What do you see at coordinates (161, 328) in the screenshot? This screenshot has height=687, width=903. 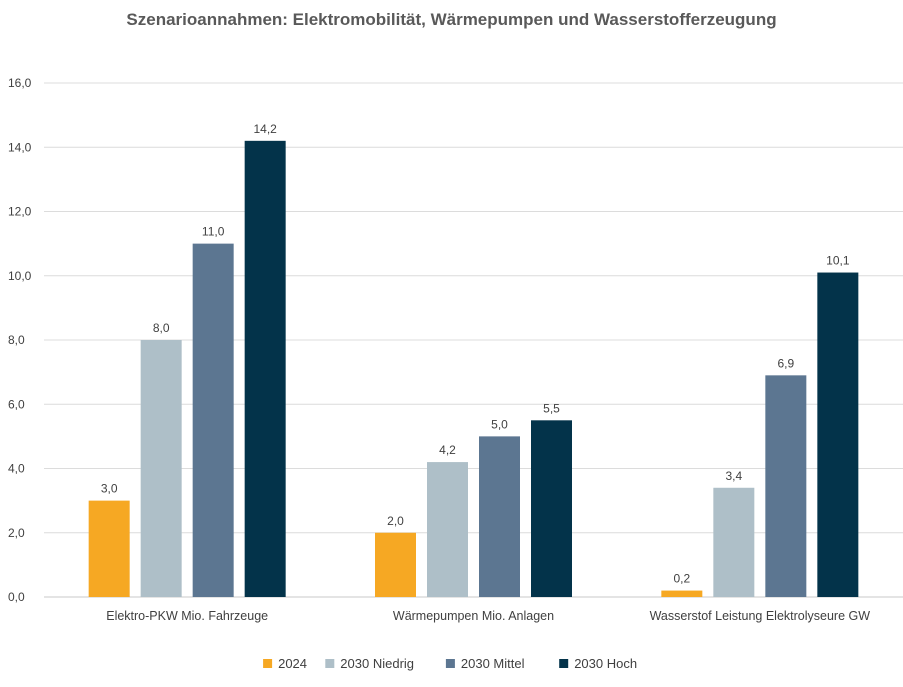 I see `data-label: 8,0` at bounding box center [161, 328].